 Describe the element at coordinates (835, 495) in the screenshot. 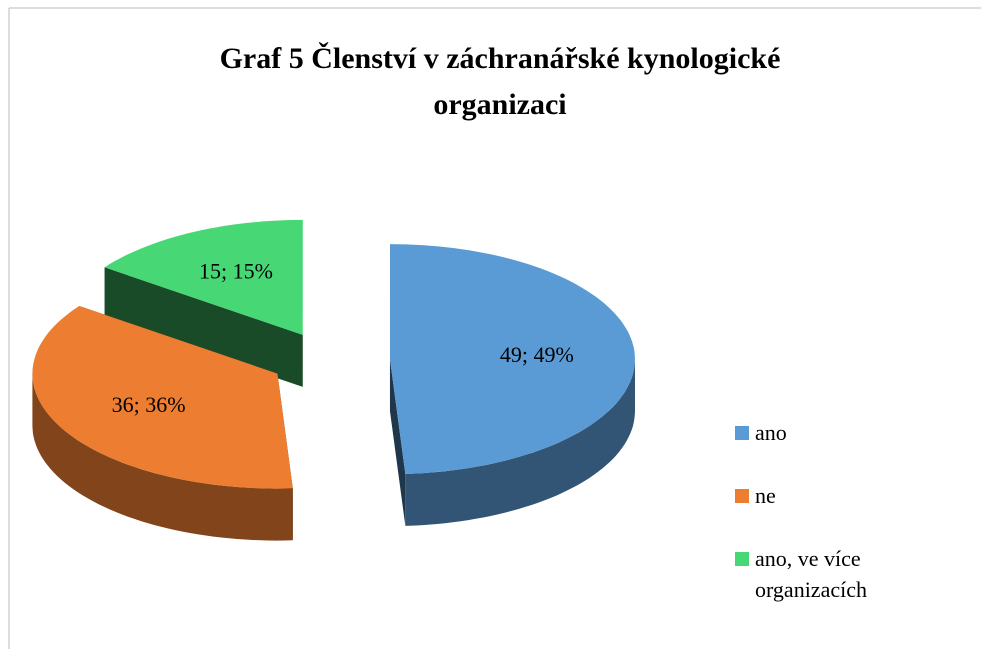

I see `legend-item: ne` at that location.